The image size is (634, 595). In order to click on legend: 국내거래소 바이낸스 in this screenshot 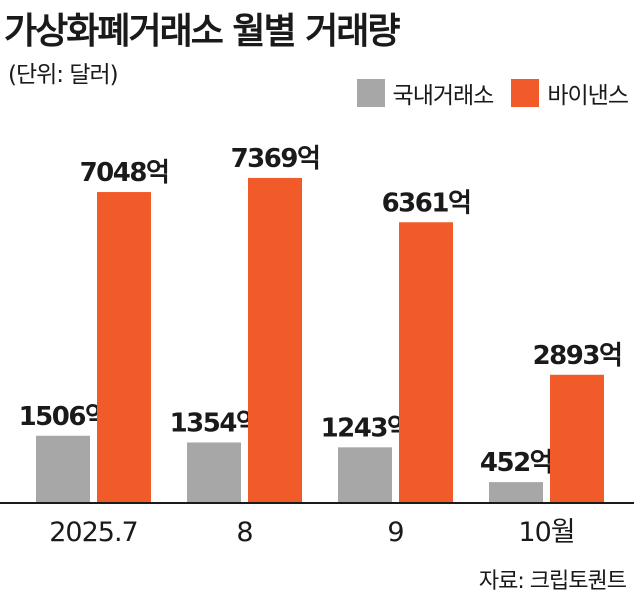, I will do `click(484, 93)`.